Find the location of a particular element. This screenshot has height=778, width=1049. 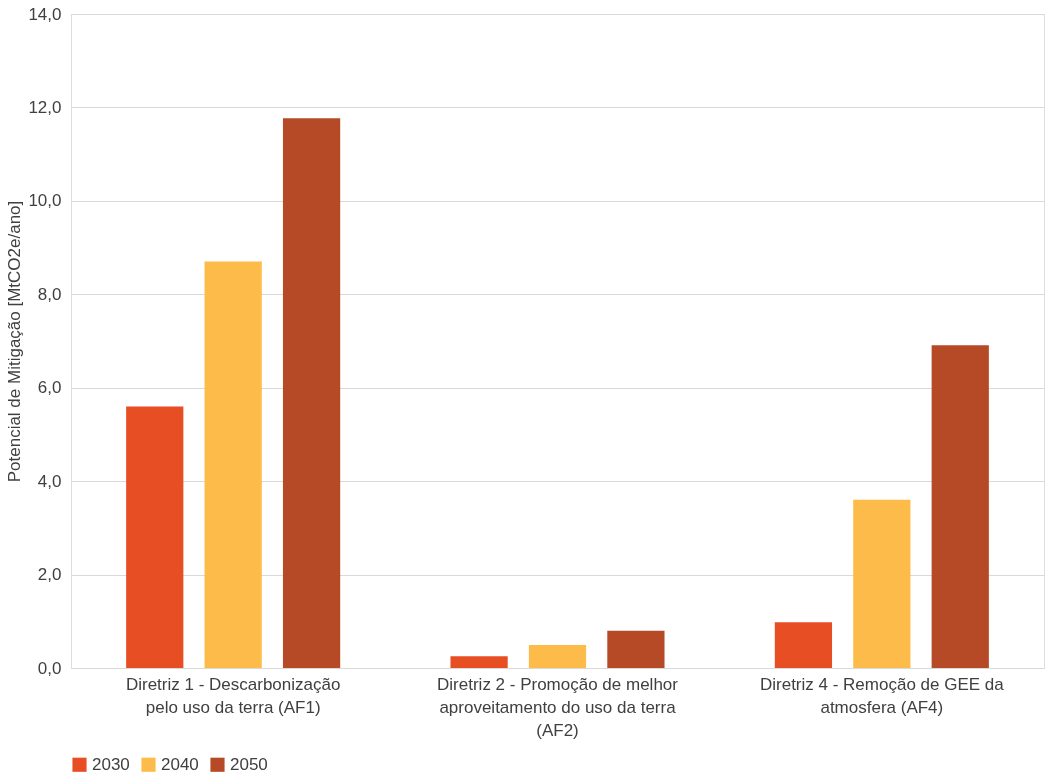

y-tick-label: 4,0 is located at coordinates (49, 481).